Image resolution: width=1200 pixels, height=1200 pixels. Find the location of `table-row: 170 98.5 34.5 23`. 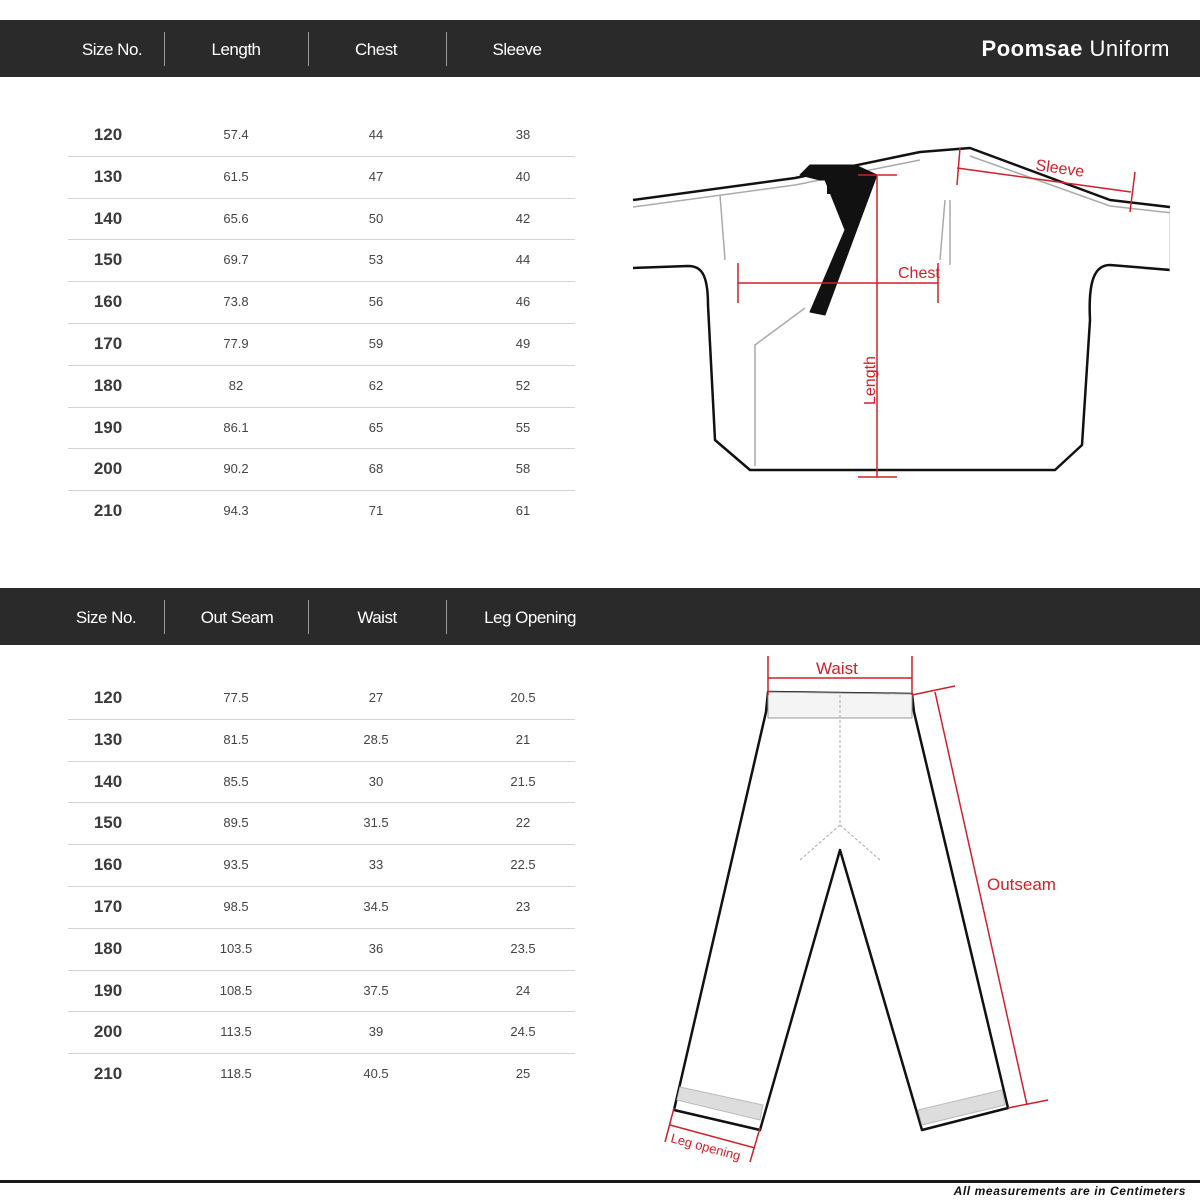

table-row: 170 98.5 34.5 23 is located at coordinates (321, 908).